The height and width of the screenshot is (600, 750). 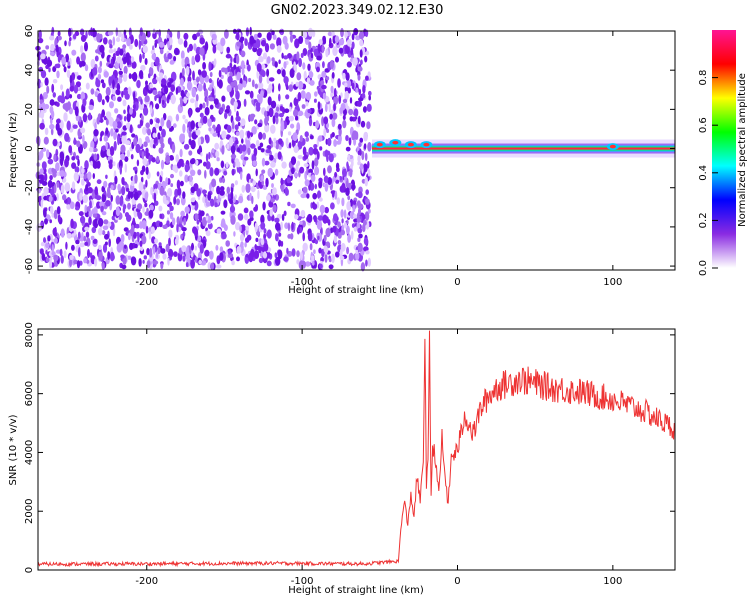 I want to click on y-tick-label: 20, so click(x=29, y=109).